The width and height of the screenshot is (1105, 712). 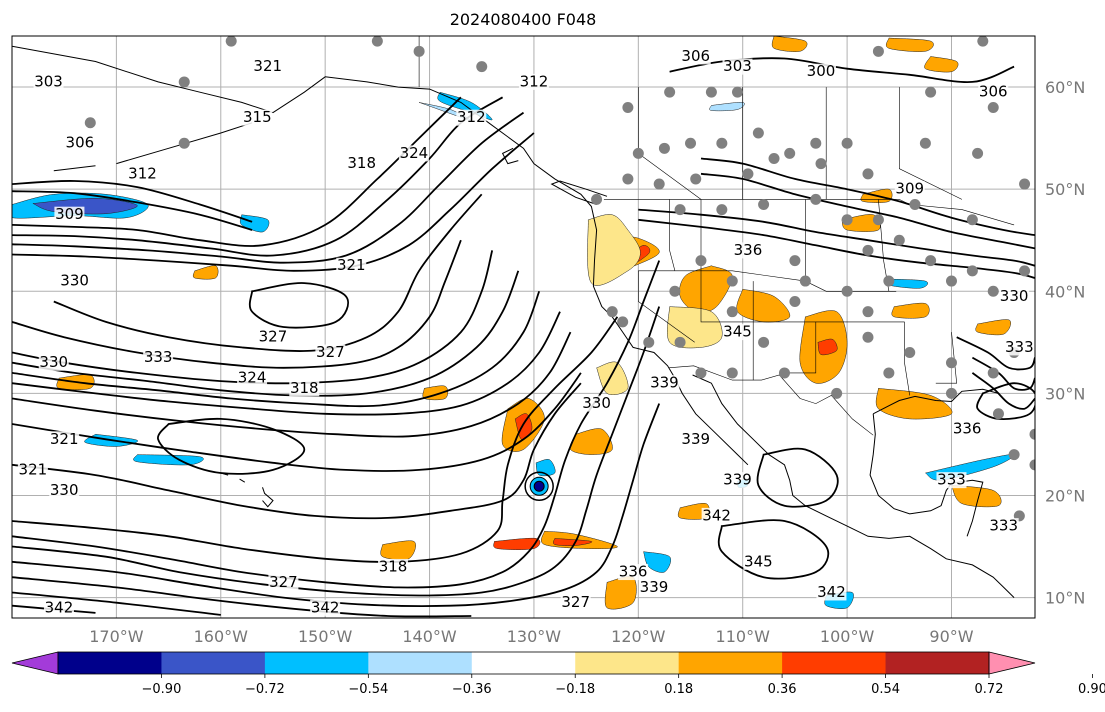 I want to click on contour-label: 345, so click(x=737, y=332).